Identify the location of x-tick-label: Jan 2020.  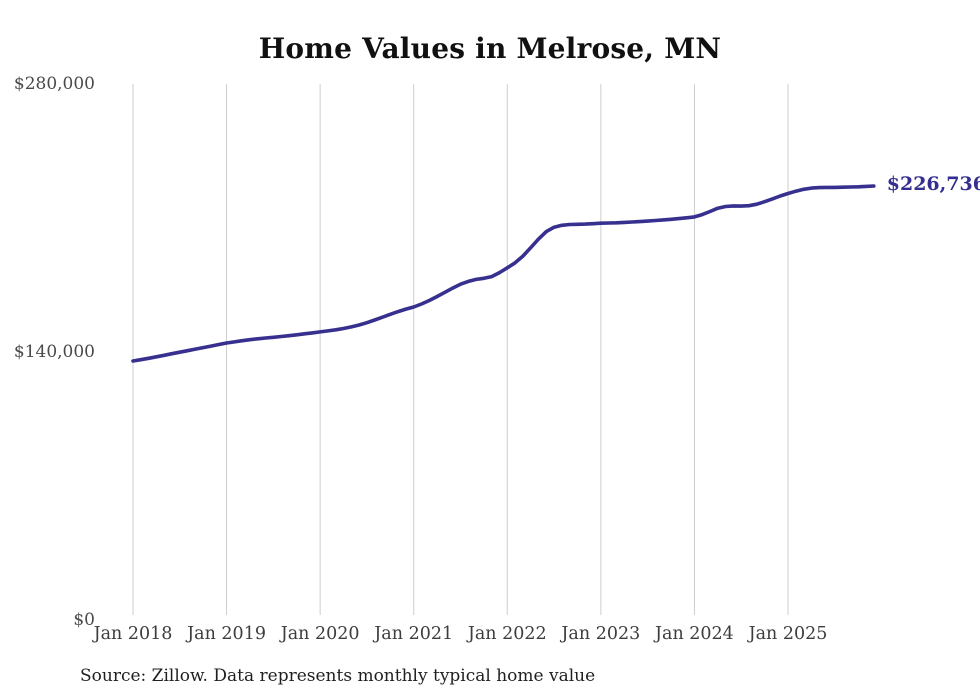
(320, 634).